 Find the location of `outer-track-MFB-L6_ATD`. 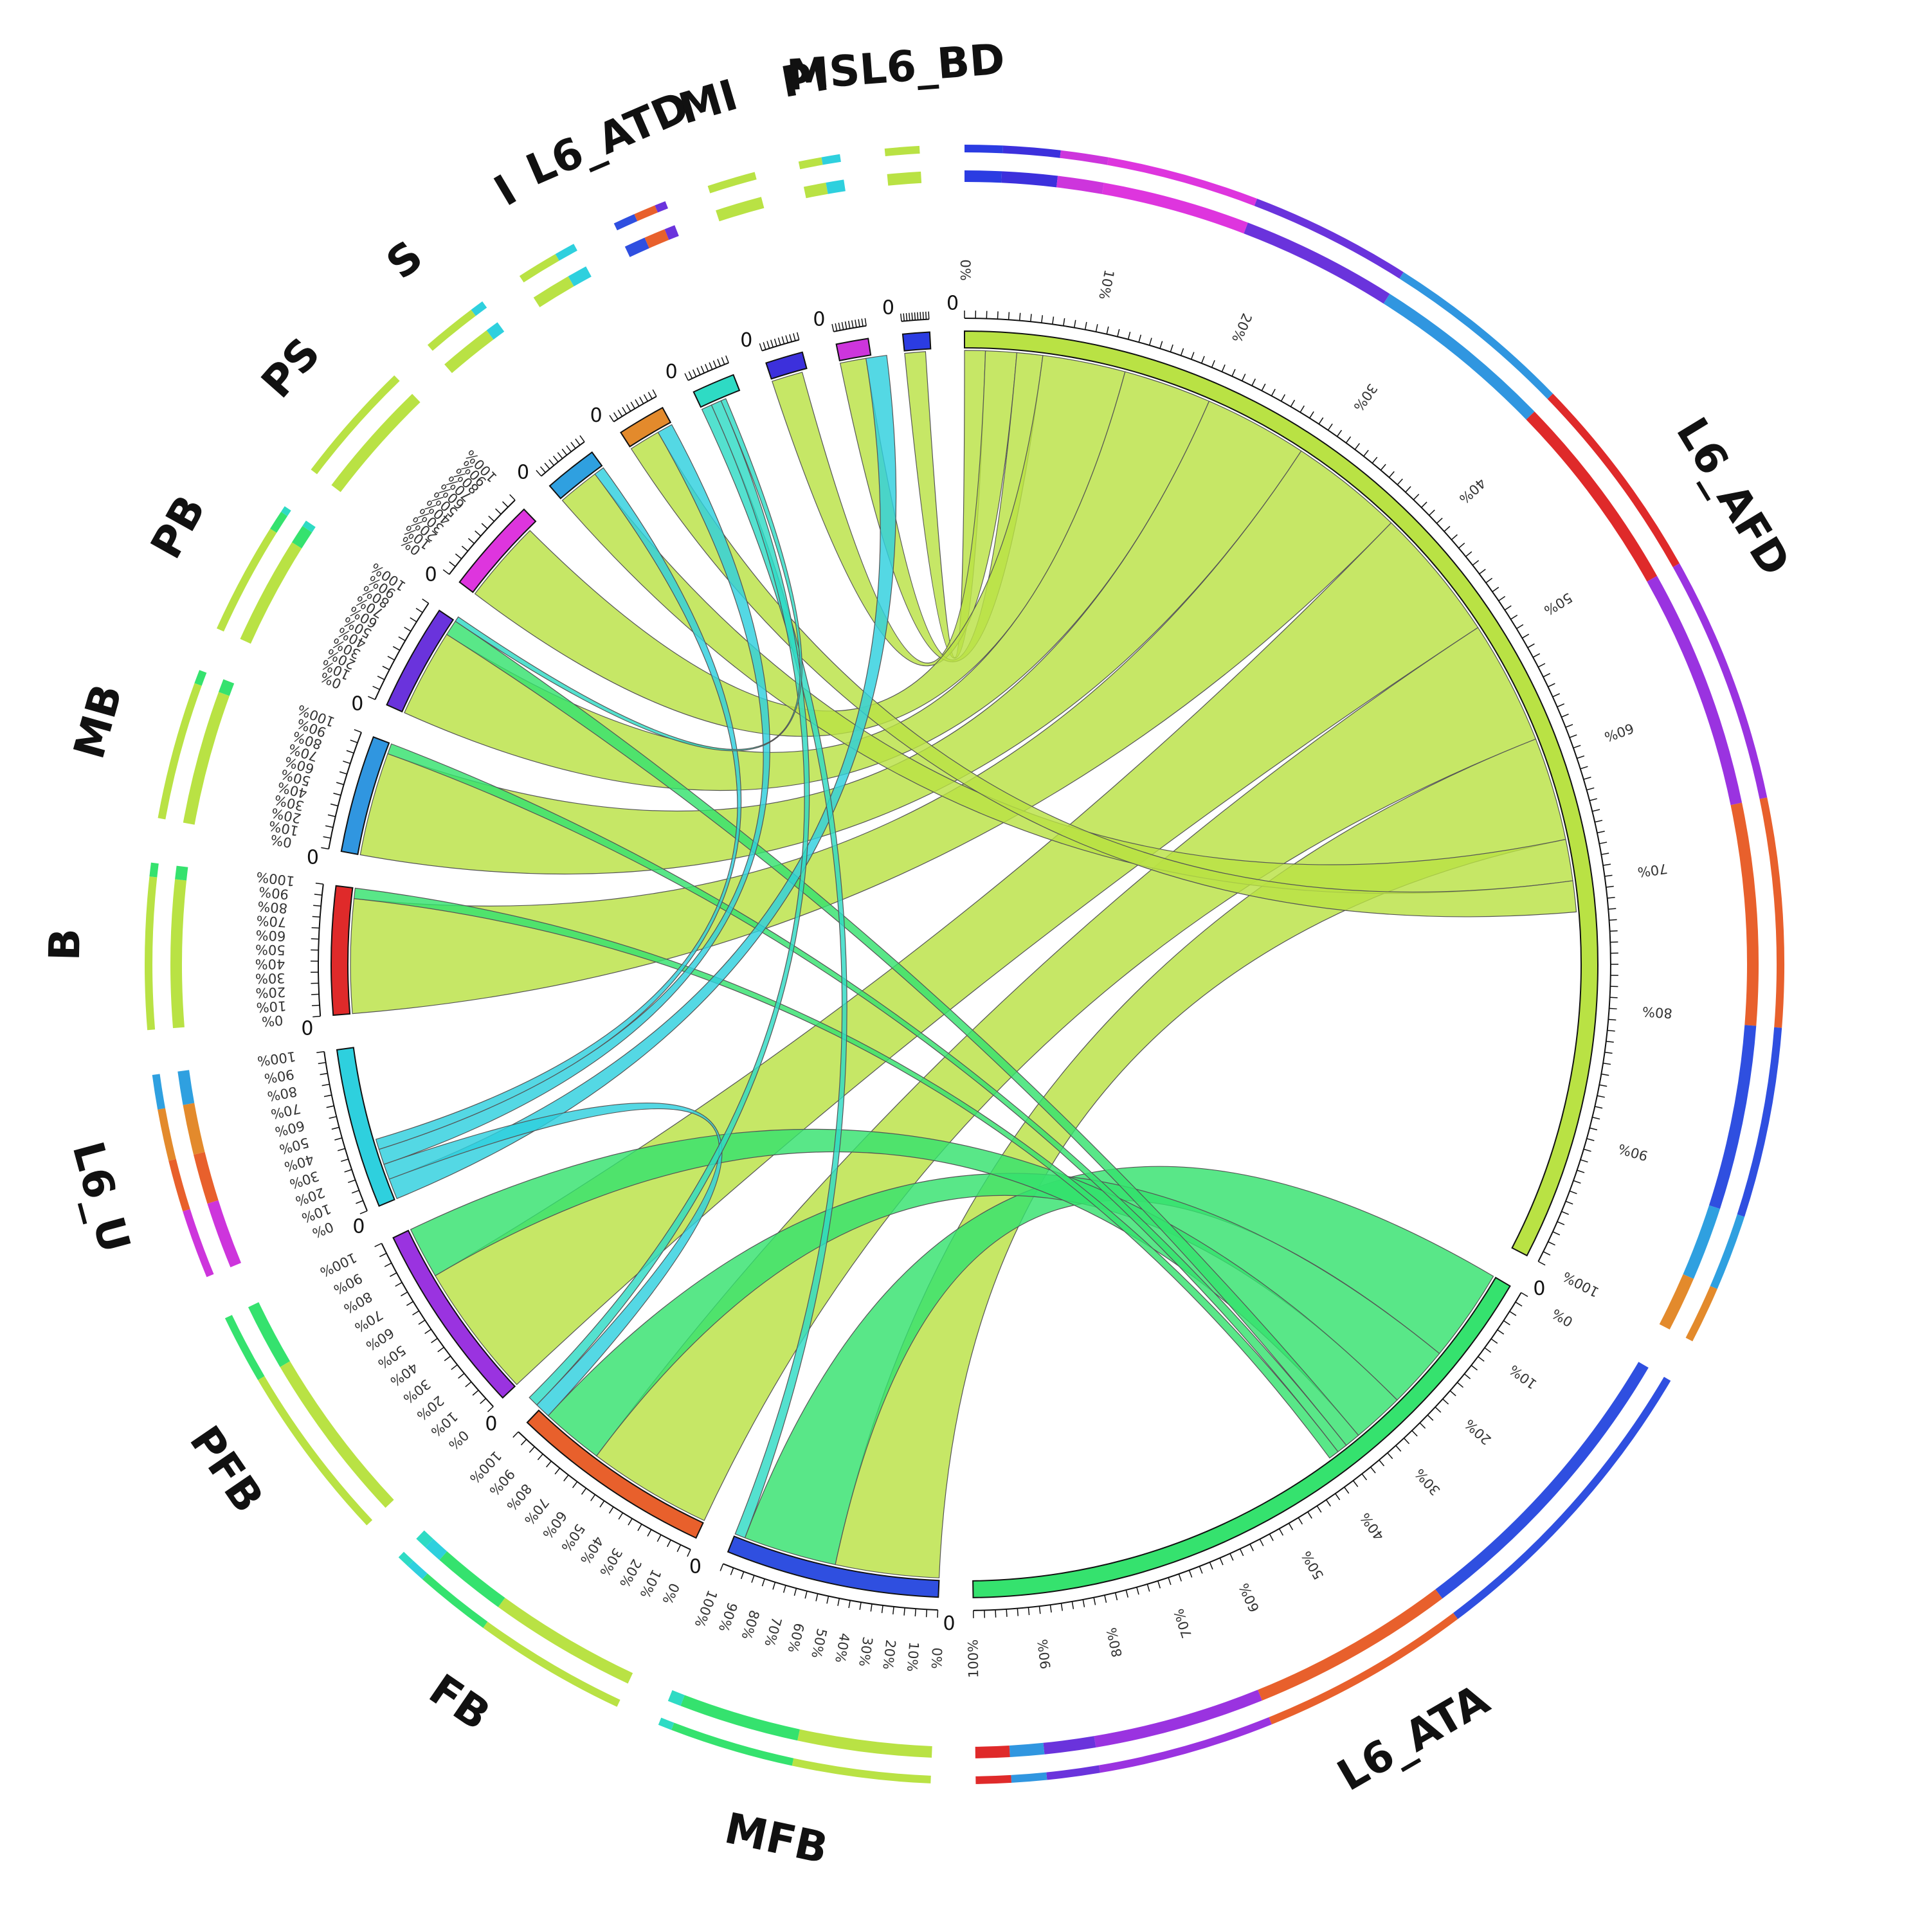

outer-track-MFB-L6_ATD is located at coordinates (666, 1724).